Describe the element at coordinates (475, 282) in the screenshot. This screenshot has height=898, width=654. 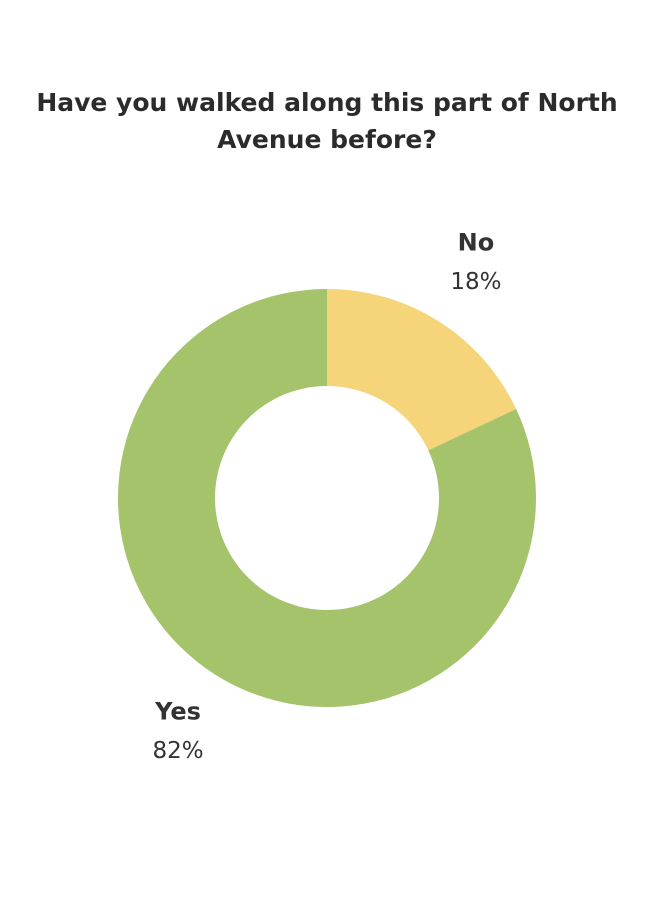
I see `slice-value-label: 18%` at that location.